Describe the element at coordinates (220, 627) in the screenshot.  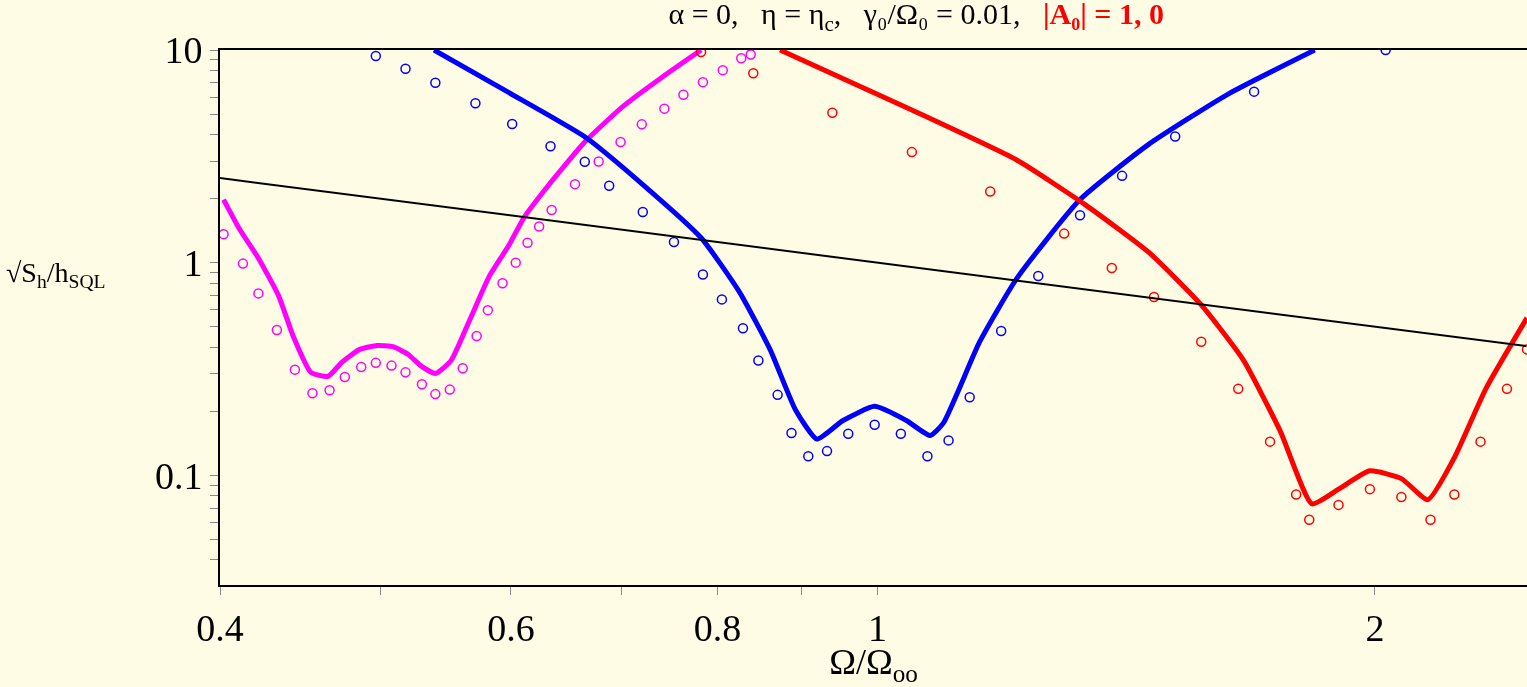
I see `x-tick-label: 0.4` at that location.